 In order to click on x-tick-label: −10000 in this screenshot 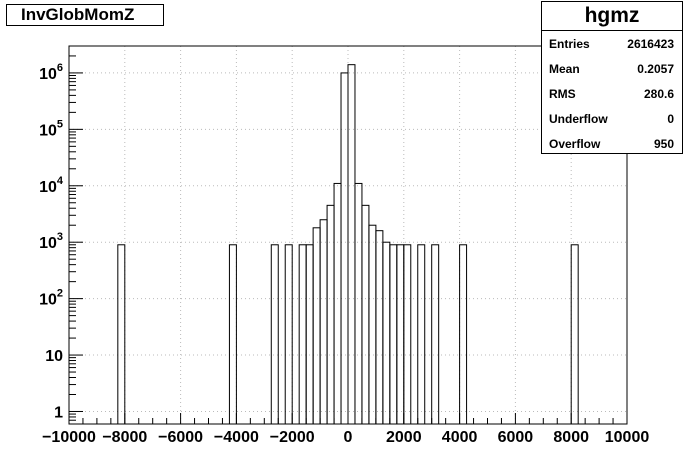, I will do `click(69, 437)`.